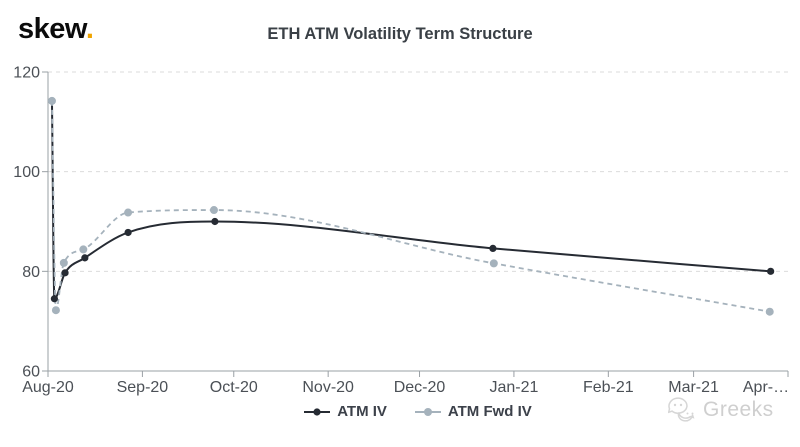 This screenshot has width=800, height=447. What do you see at coordinates (143, 387) in the screenshot?
I see `x-tick-label: Sep-20` at bounding box center [143, 387].